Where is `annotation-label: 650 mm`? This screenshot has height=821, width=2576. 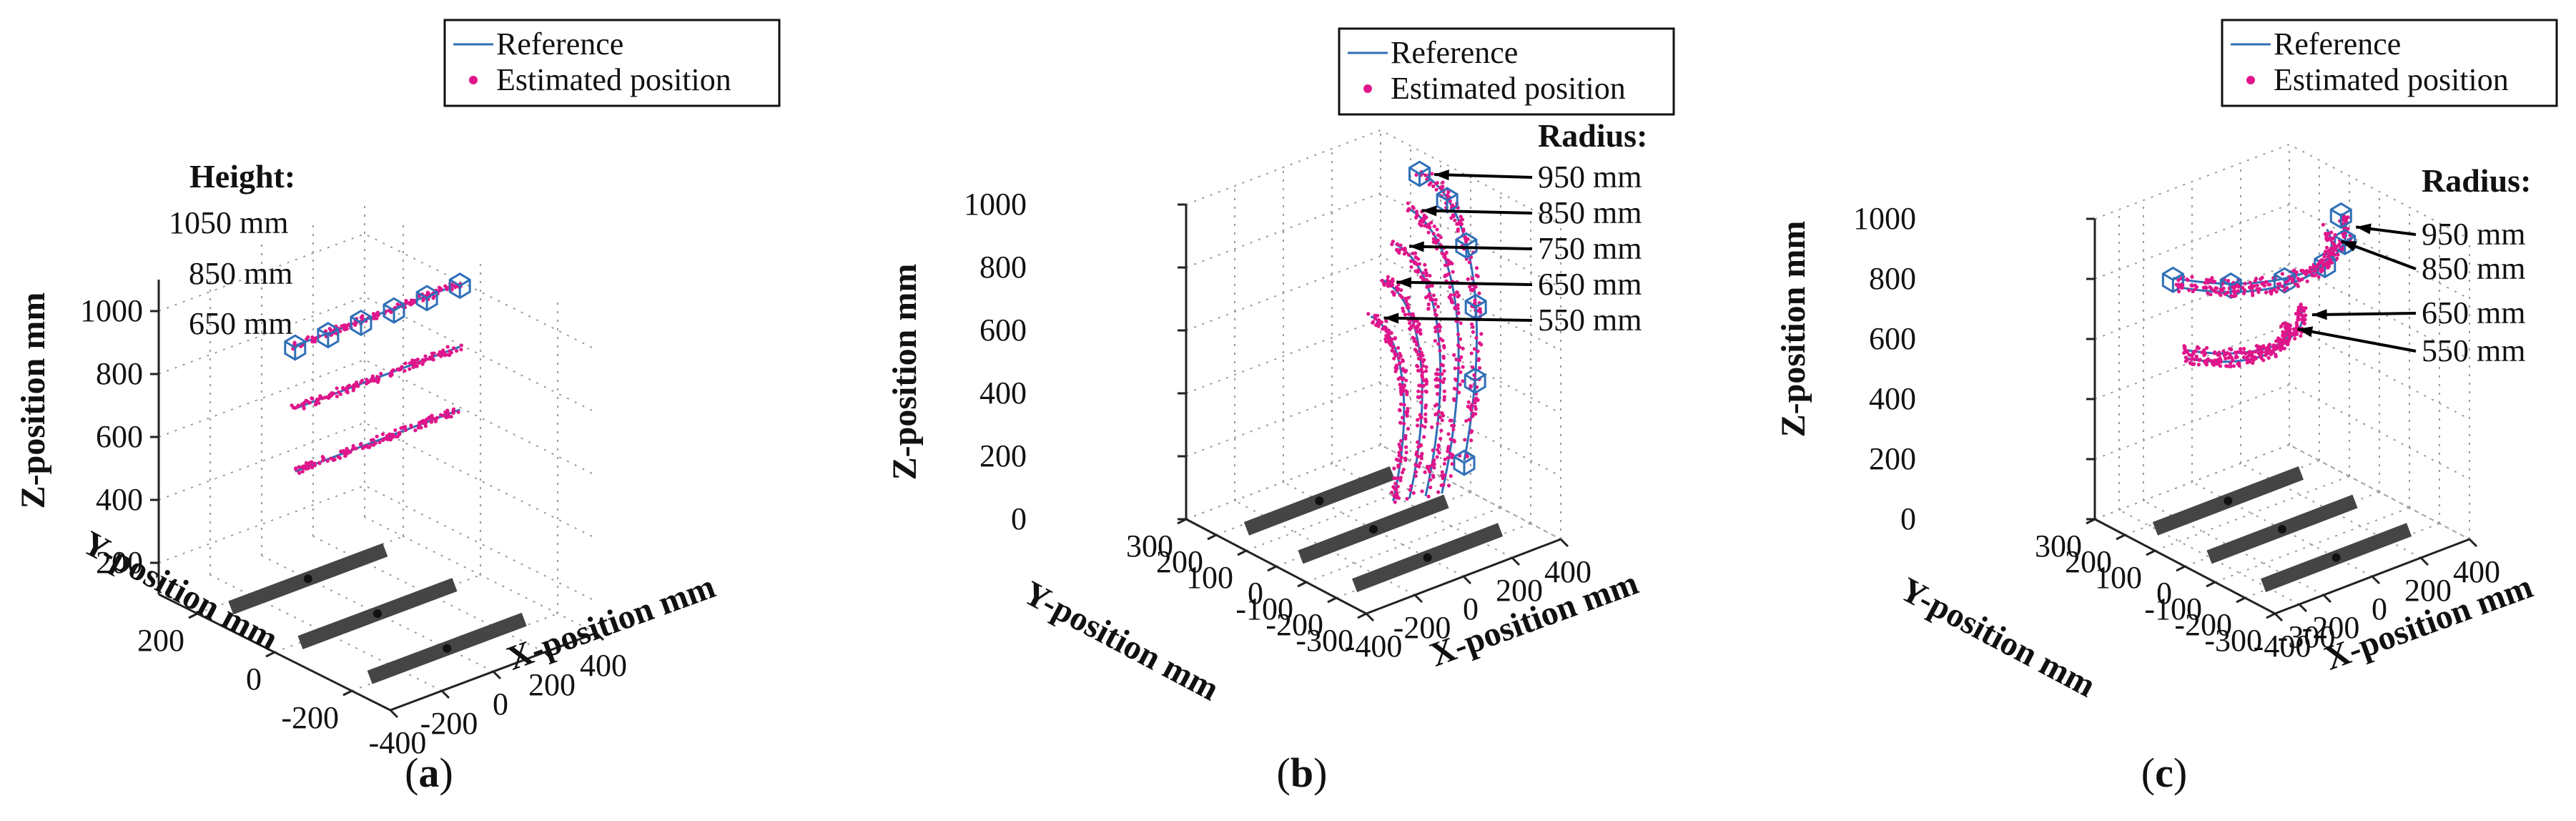 annotation-label: 650 mm is located at coordinates (2473, 312).